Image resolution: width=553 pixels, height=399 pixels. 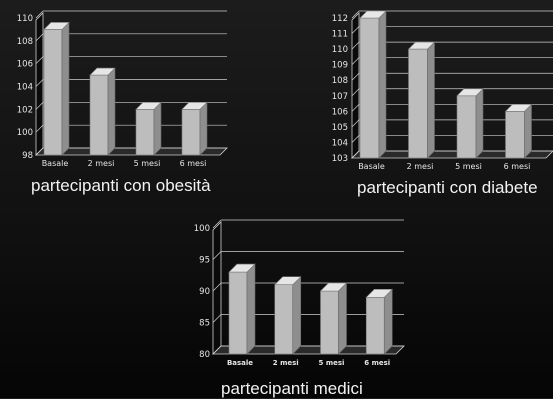 I want to click on y-tick-label-medical: 90, so click(x=204, y=292).